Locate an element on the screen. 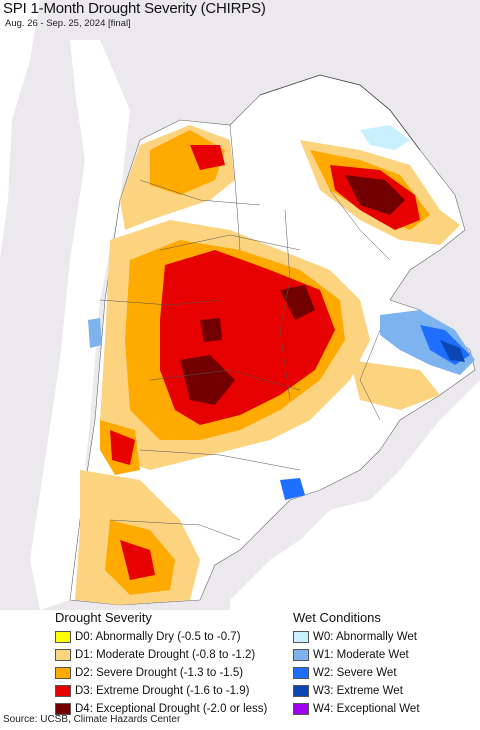  d1-uruguay is located at coordinates (395, 385).